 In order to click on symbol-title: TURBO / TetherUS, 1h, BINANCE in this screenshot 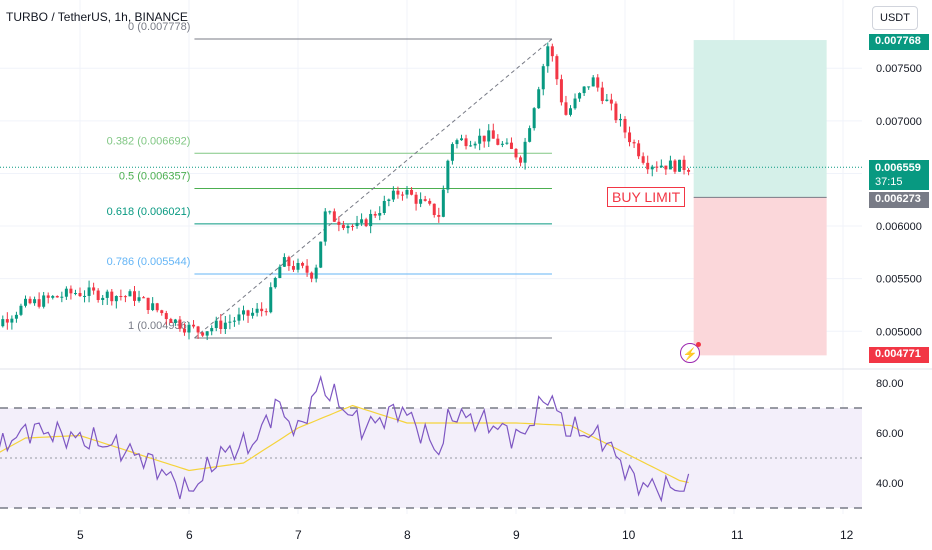, I will do `click(97, 17)`.